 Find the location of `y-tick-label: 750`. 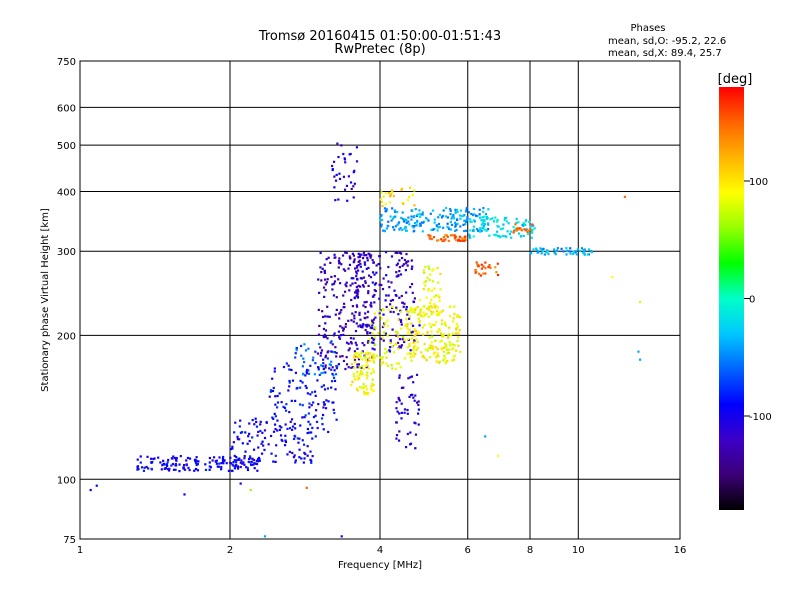

y-tick-label: 750 is located at coordinates (66, 62).